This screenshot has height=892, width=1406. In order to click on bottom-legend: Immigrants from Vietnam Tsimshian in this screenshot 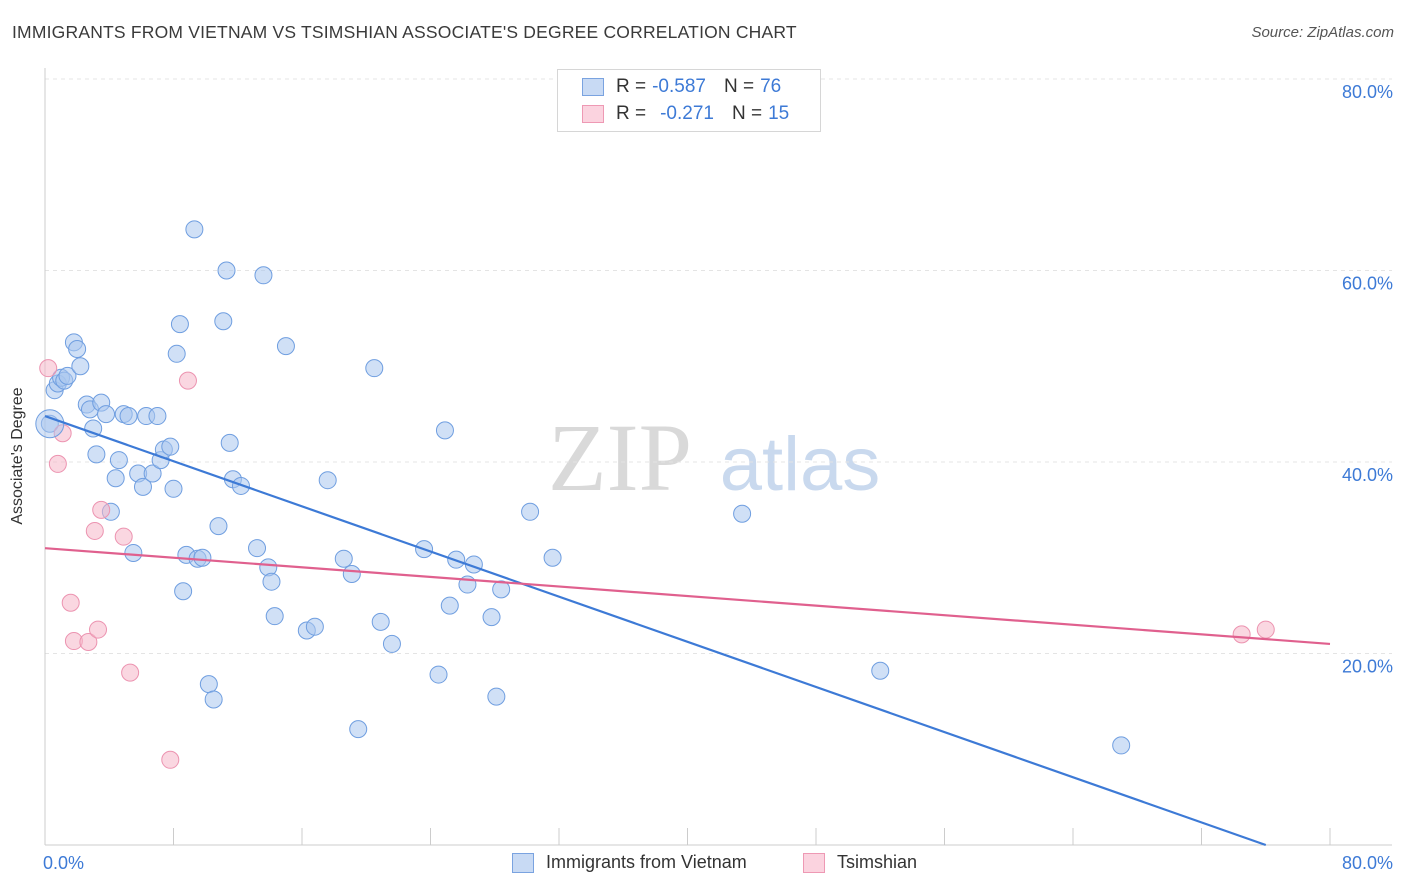, I will do `click(703, 865)`.